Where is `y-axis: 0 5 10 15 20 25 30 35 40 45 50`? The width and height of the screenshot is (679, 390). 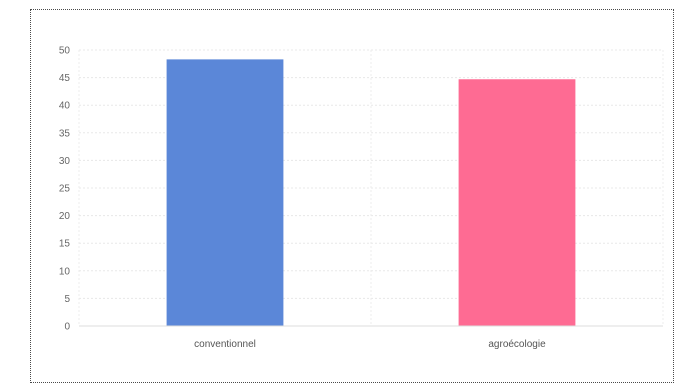 y-axis: 0 5 10 15 20 25 30 35 40 45 50 is located at coordinates (65, 189).